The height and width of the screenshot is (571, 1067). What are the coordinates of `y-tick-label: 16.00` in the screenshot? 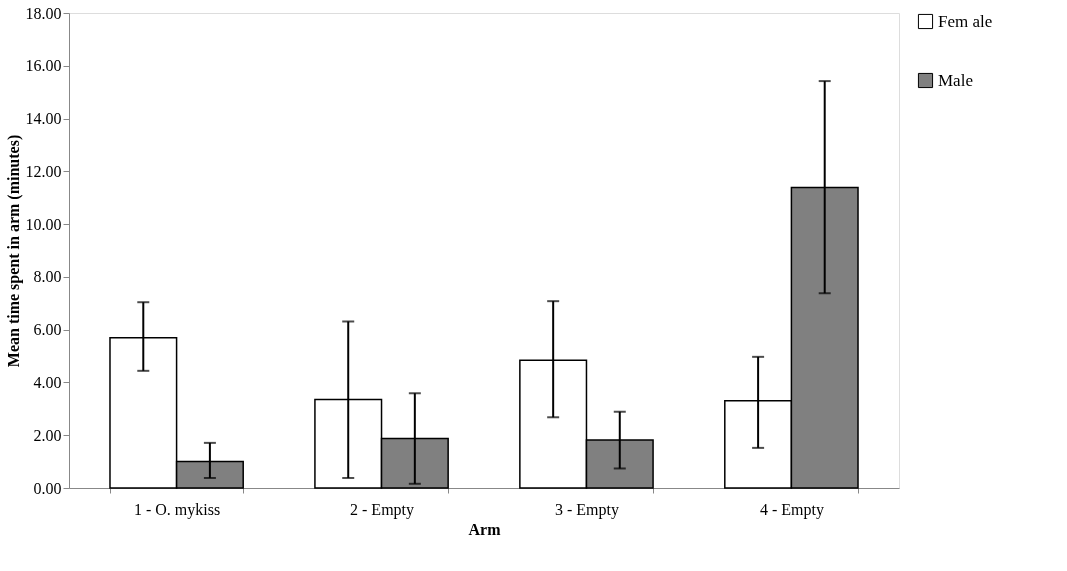 It's located at (43, 66).